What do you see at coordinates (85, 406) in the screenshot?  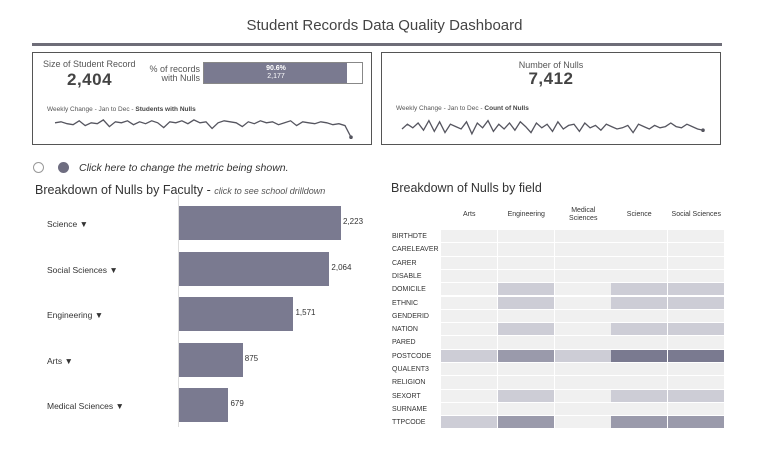 I see `faculty-label-medical-sciences: Medical Sciences ▼` at bounding box center [85, 406].